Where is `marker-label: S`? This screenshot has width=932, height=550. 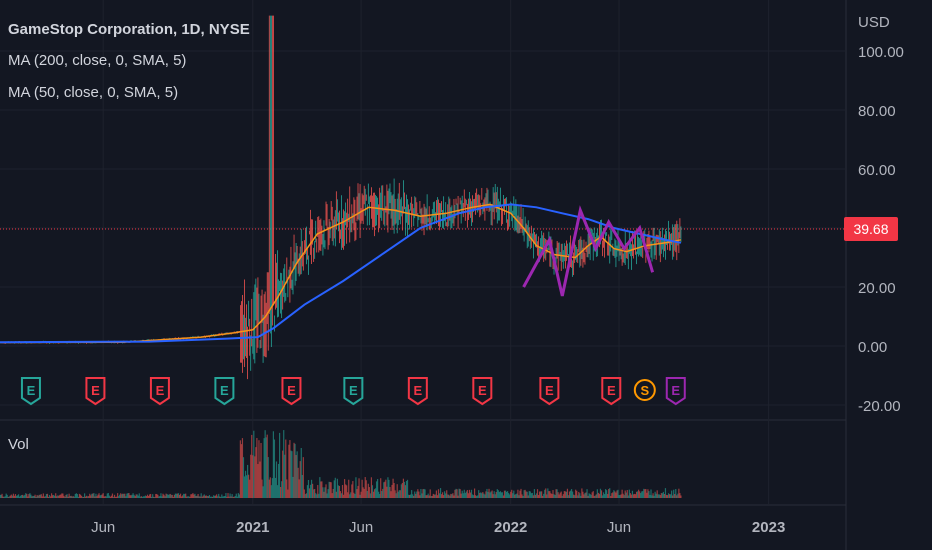
marker-label: S is located at coordinates (644, 390).